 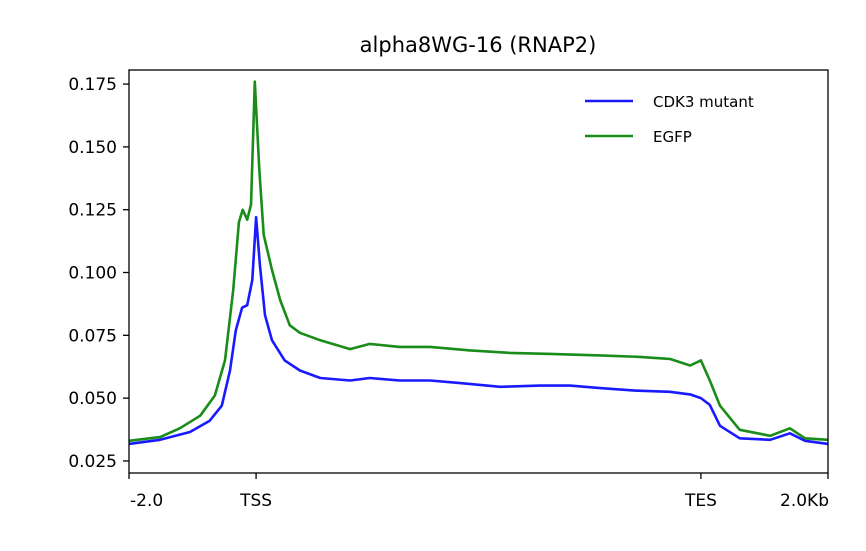 I want to click on x-tick-label: 2.0Kb, so click(x=804, y=501).